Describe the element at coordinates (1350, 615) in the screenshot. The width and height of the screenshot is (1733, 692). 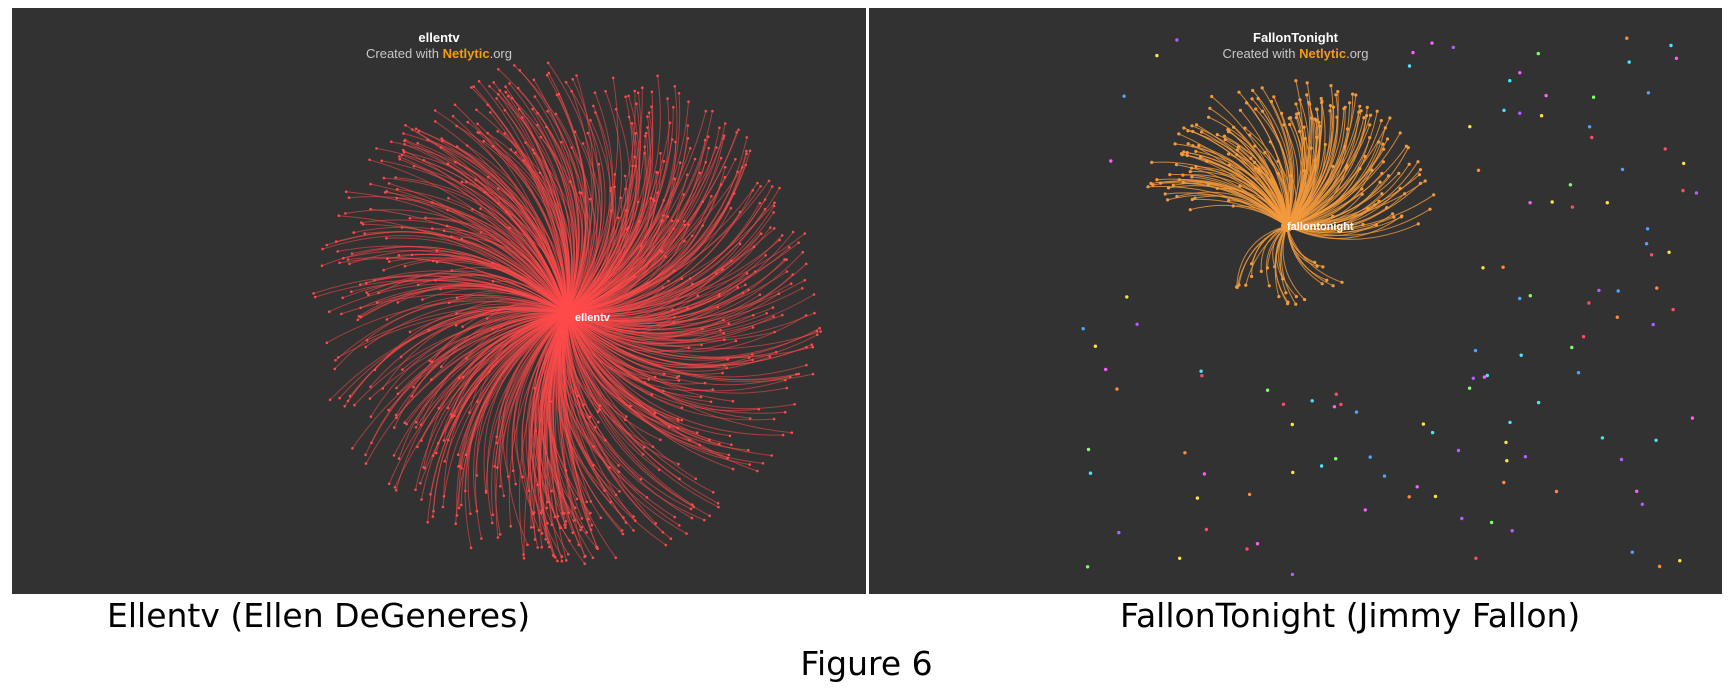
I see `caption-fallontonight: FallonTonight (Jimmy Fallon)` at that location.